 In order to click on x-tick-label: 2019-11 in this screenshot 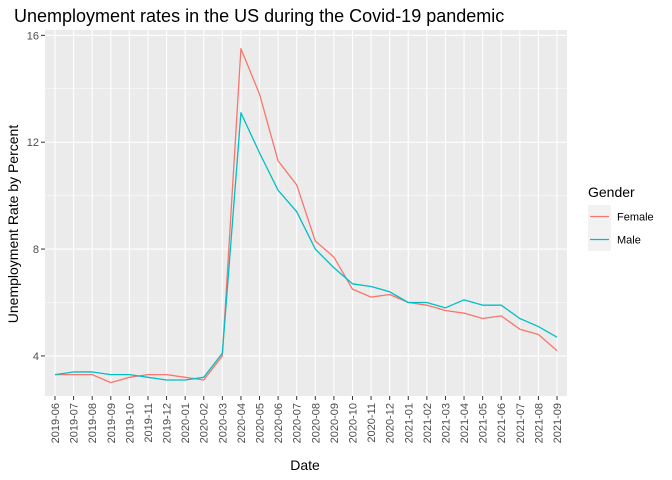, I will do `click(149, 423)`.